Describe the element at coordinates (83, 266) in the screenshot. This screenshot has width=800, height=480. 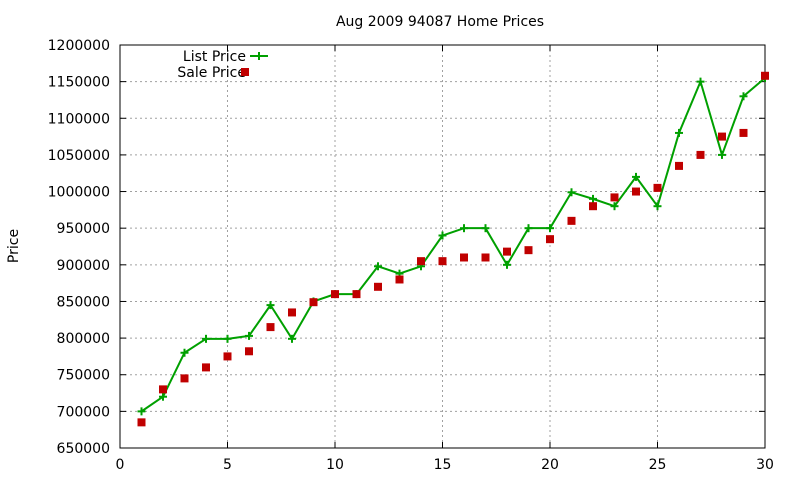
I see `y-tick-label: 900000` at that location.